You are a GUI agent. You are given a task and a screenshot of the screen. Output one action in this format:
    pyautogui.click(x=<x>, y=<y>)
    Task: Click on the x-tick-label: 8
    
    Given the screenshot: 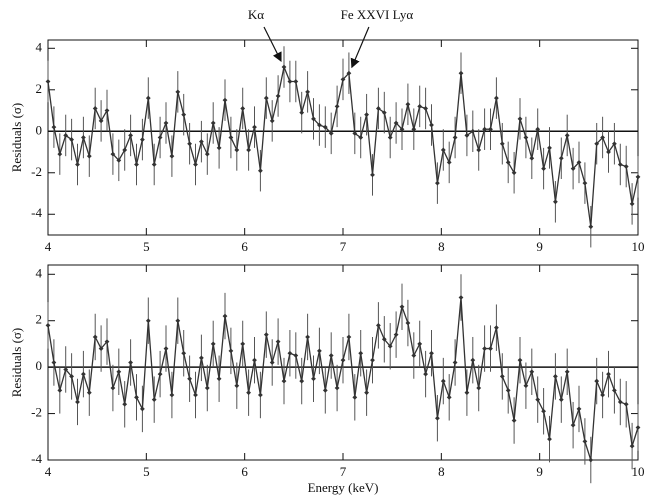 What is the action you would take?
    pyautogui.click(x=441, y=471)
    